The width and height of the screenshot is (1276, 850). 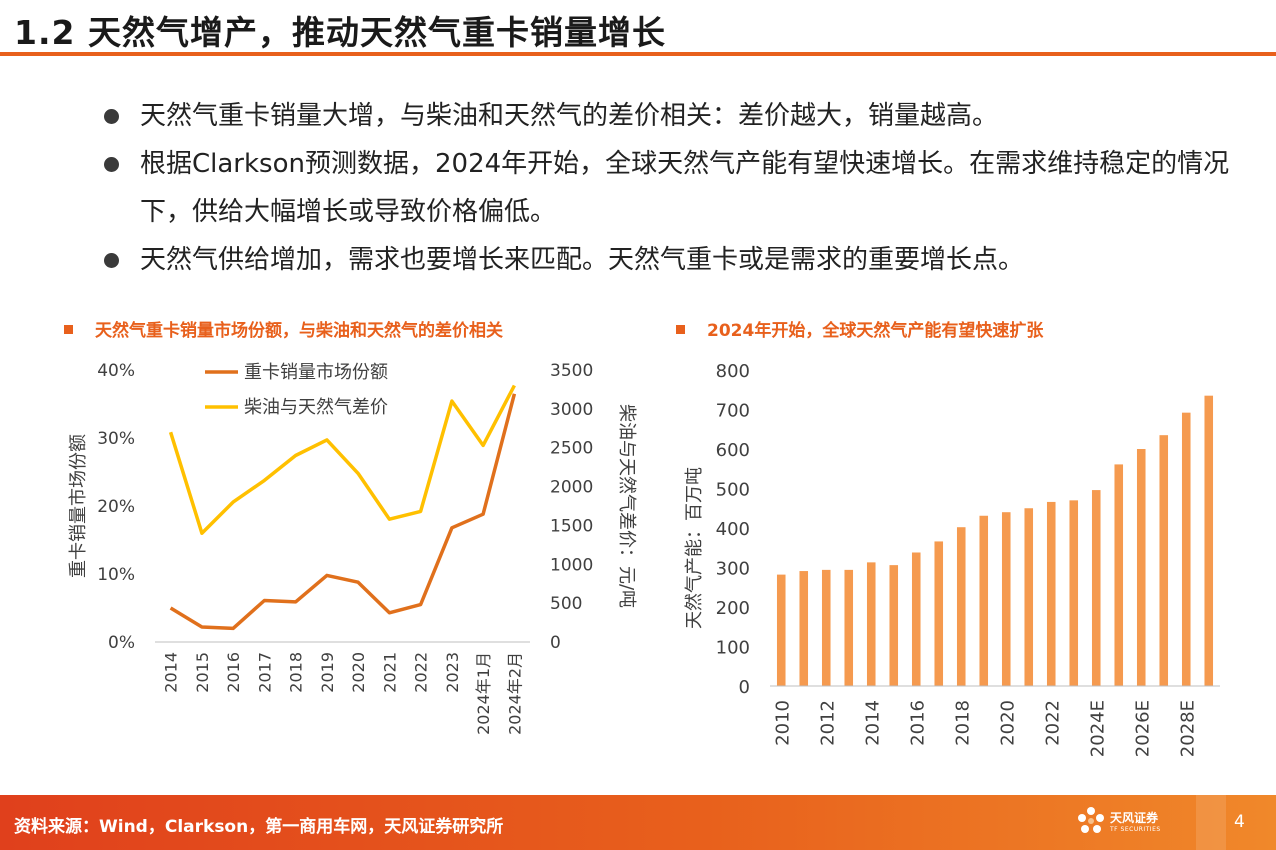 I want to click on bar-2015, so click(x=894, y=625).